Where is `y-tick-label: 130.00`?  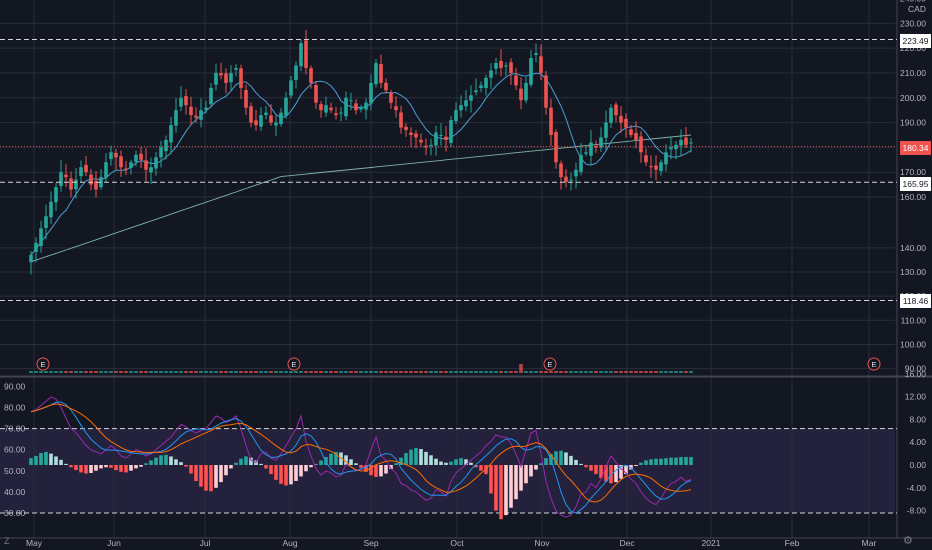
y-tick-label: 130.00 is located at coordinates (913, 272).